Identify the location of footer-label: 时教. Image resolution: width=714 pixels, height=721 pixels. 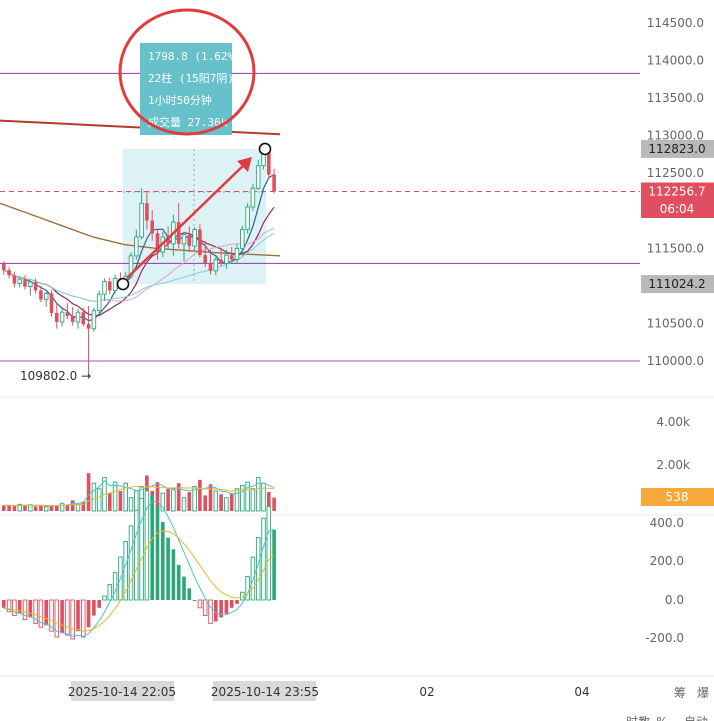
(638, 717).